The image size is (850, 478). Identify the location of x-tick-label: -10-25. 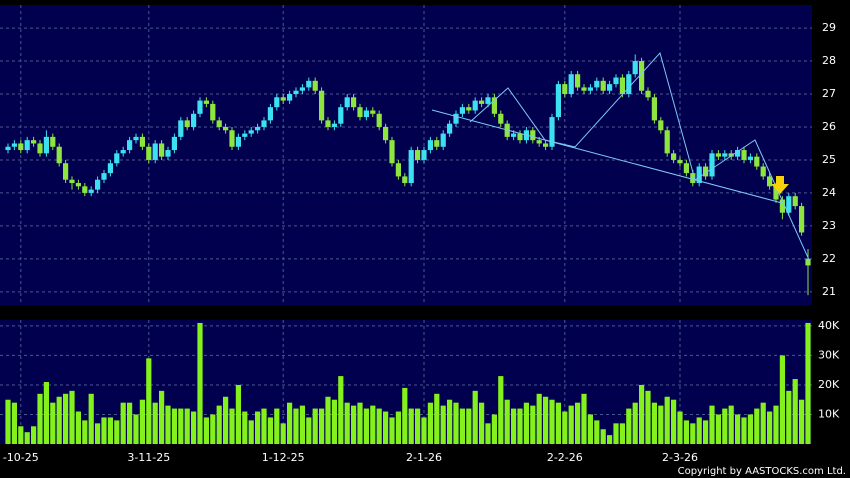
(21, 457).